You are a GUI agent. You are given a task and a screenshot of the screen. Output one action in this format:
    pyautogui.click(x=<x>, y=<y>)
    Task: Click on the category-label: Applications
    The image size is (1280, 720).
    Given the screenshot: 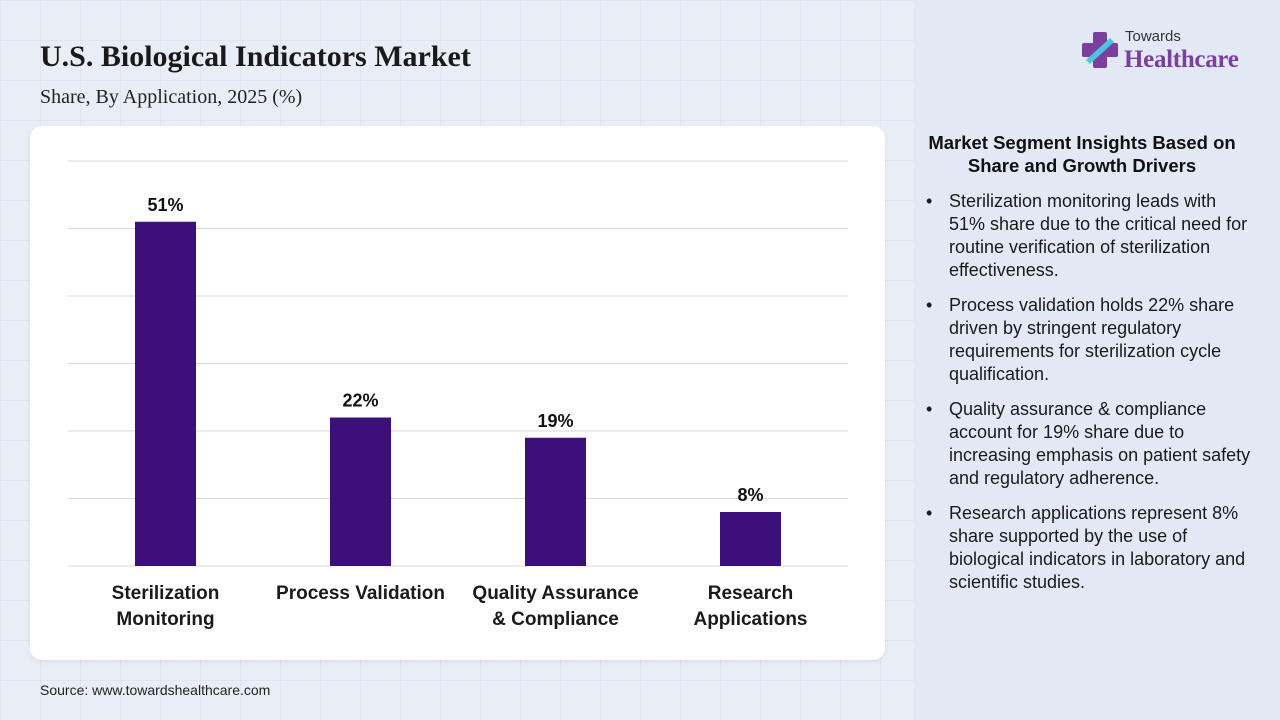 What is the action you would take?
    pyautogui.click(x=750, y=619)
    